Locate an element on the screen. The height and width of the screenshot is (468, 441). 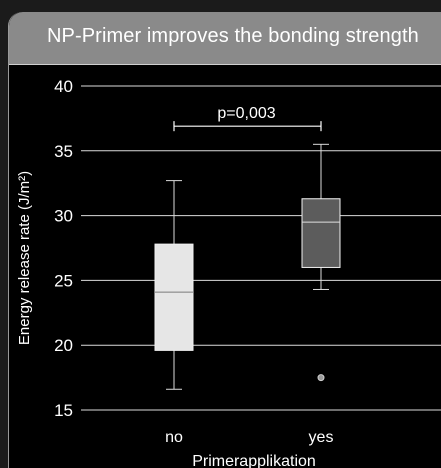
chart-title: NP-Primer improves the bonding strength is located at coordinates (233, 36).